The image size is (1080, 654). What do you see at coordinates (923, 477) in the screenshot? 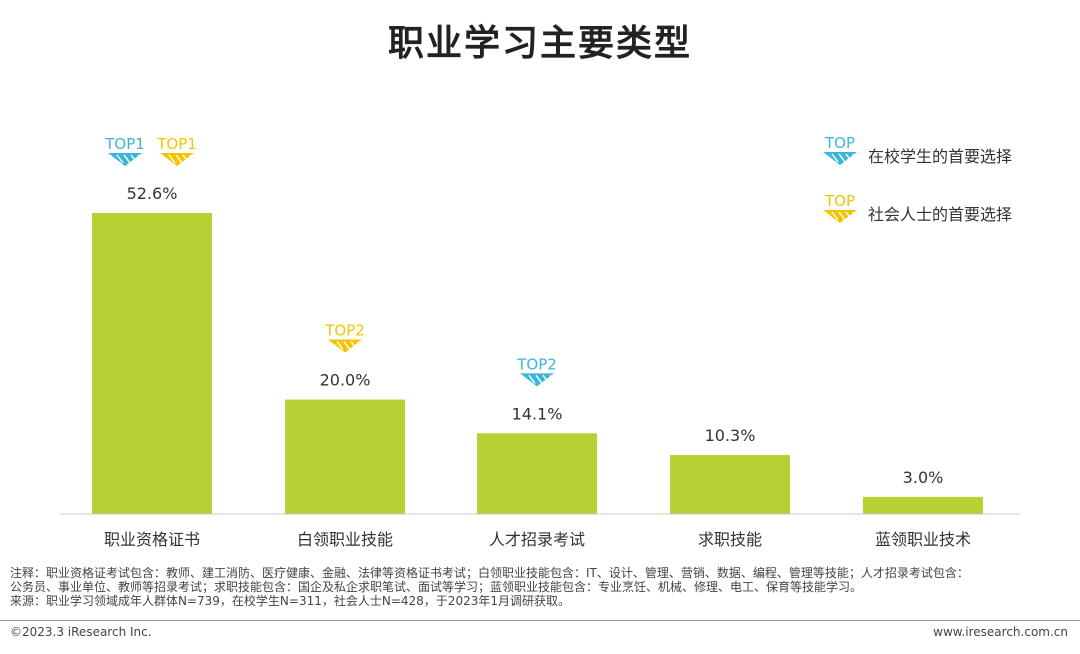
I see `value-label-5: 3.0%` at bounding box center [923, 477].